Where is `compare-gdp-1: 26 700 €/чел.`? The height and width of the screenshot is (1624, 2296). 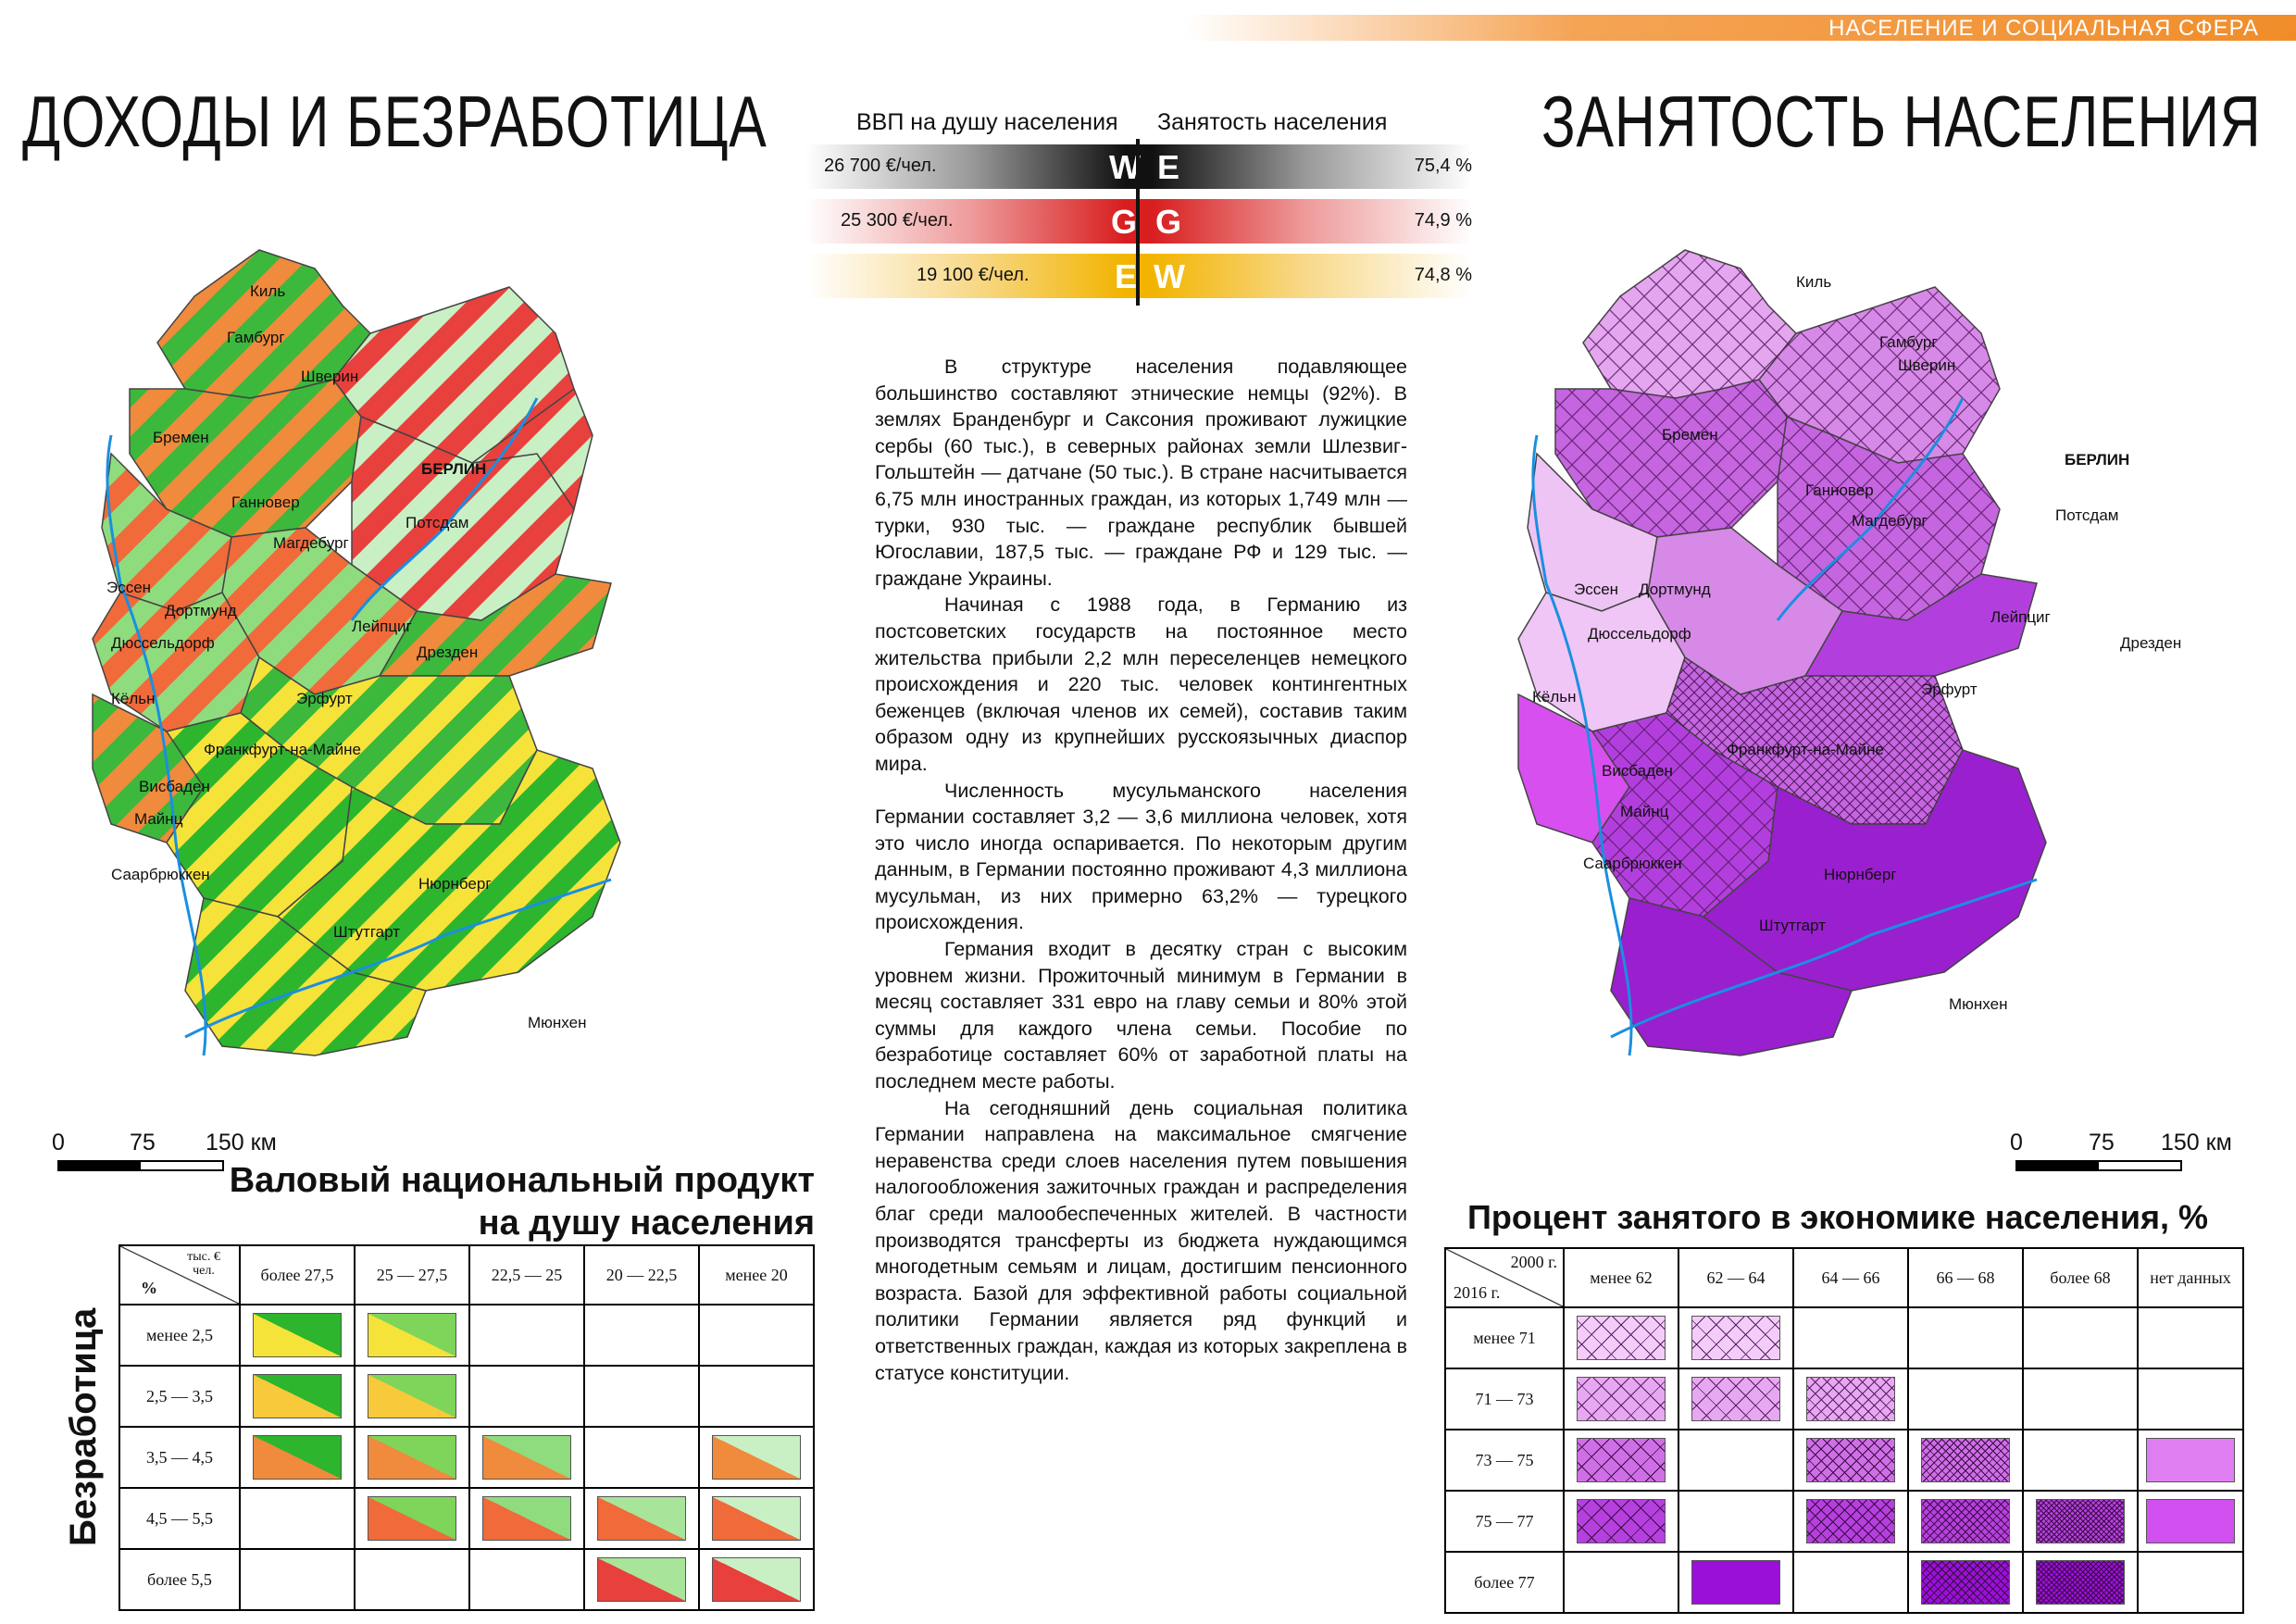 compare-gdp-1: 26 700 €/чел. is located at coordinates (880, 166).